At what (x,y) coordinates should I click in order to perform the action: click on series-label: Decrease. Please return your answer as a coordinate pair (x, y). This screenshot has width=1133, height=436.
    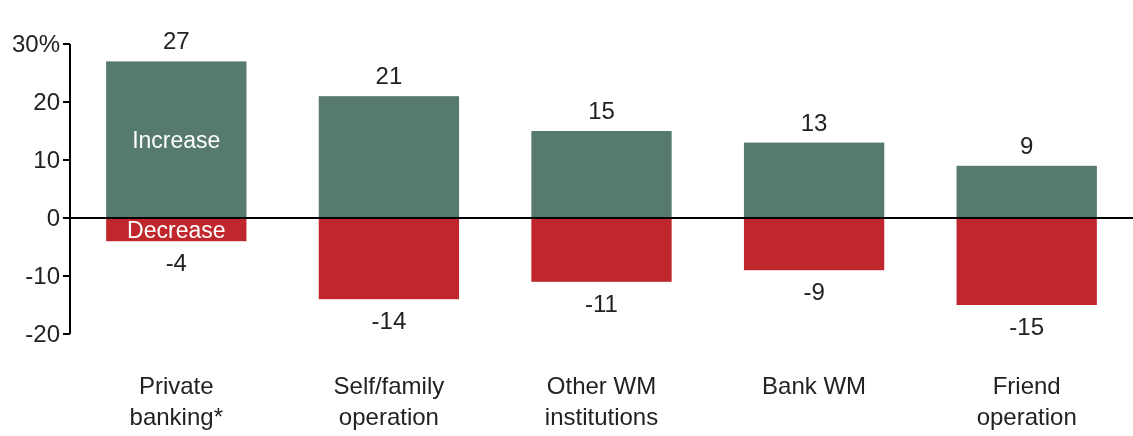
    Looking at the image, I should click on (176, 229).